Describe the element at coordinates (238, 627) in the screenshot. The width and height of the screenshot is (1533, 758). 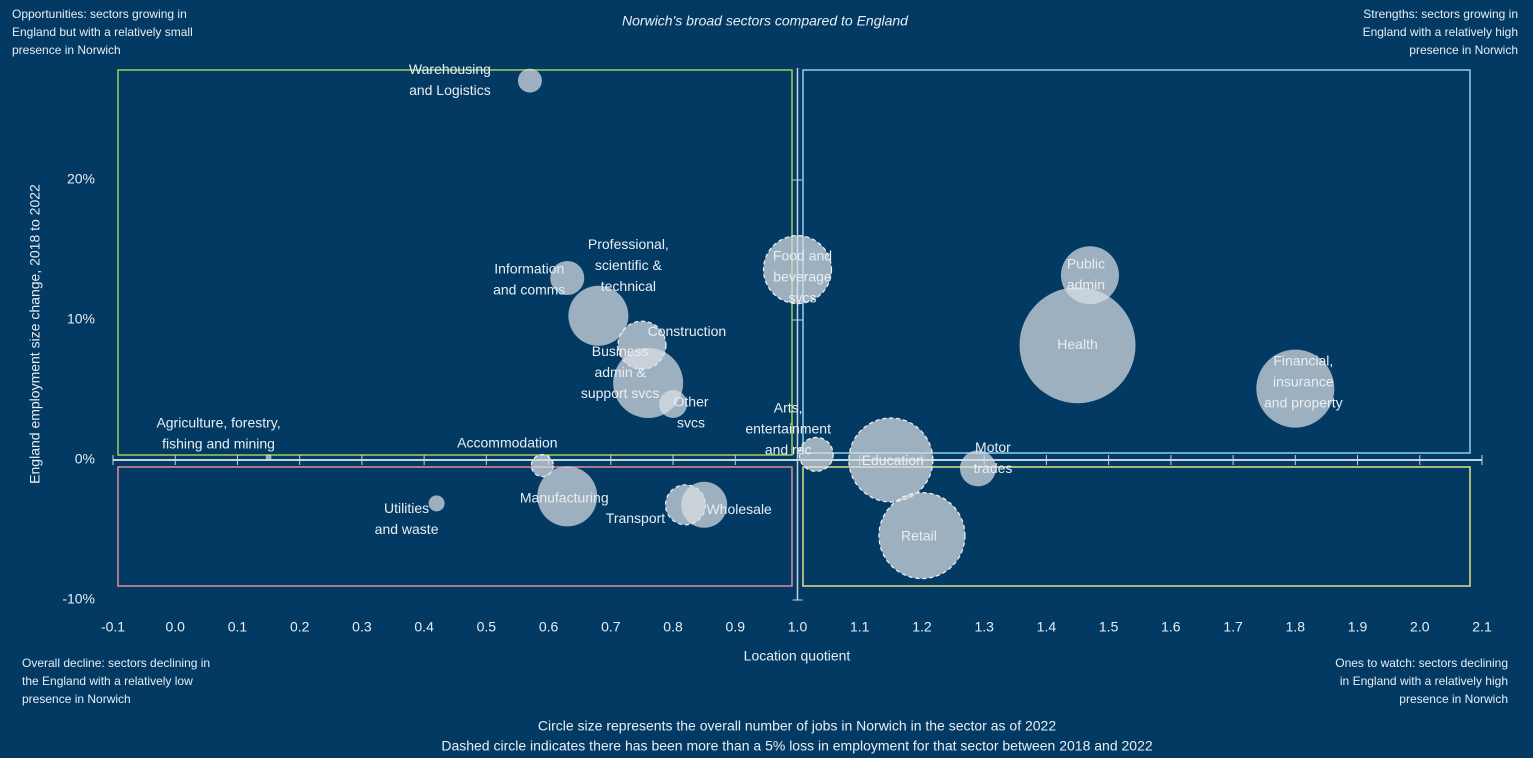
I see `x-tick-label: 0.1` at that location.